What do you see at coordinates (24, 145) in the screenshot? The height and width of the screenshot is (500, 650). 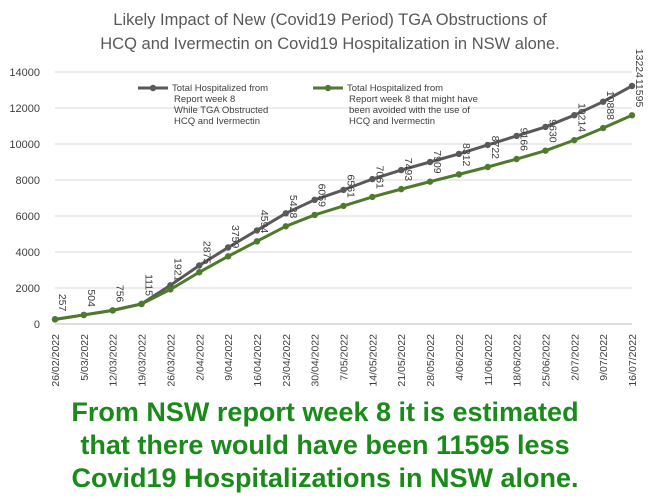 I see `y-tick-label: 10000` at bounding box center [24, 145].